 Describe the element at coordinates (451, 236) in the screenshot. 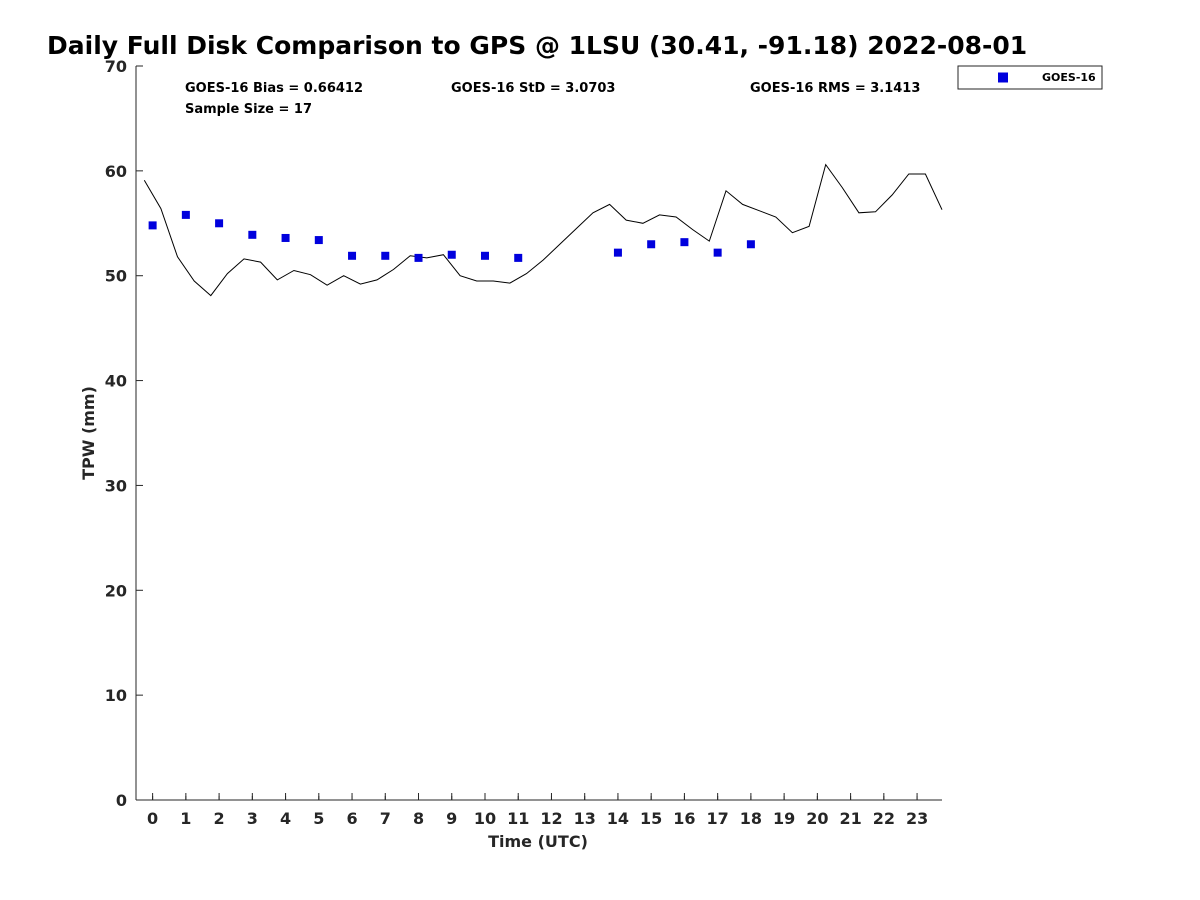

I see `goes-series-markers` at that location.